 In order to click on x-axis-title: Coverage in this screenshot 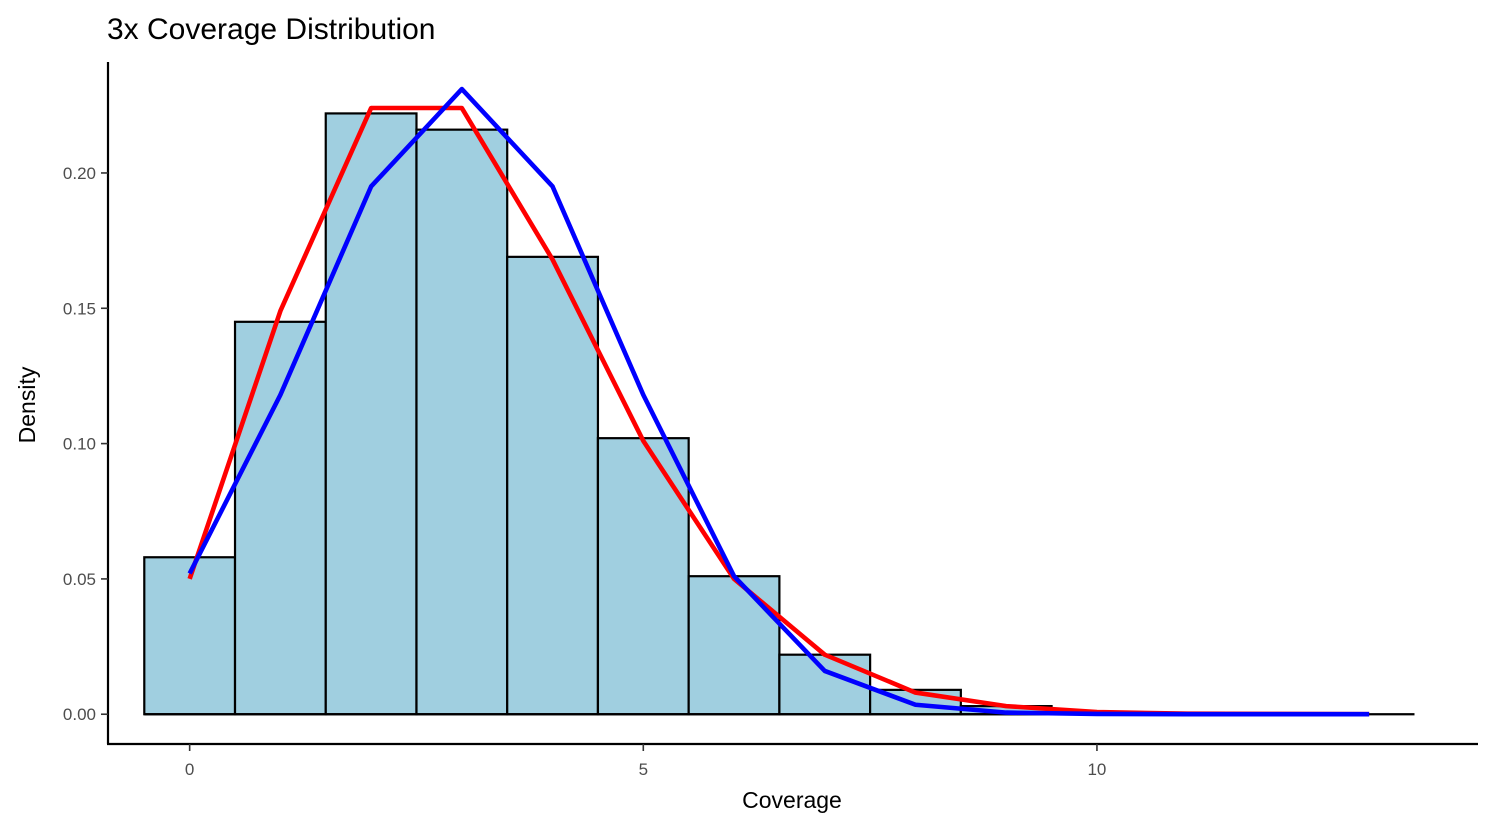, I will do `click(792, 800)`.